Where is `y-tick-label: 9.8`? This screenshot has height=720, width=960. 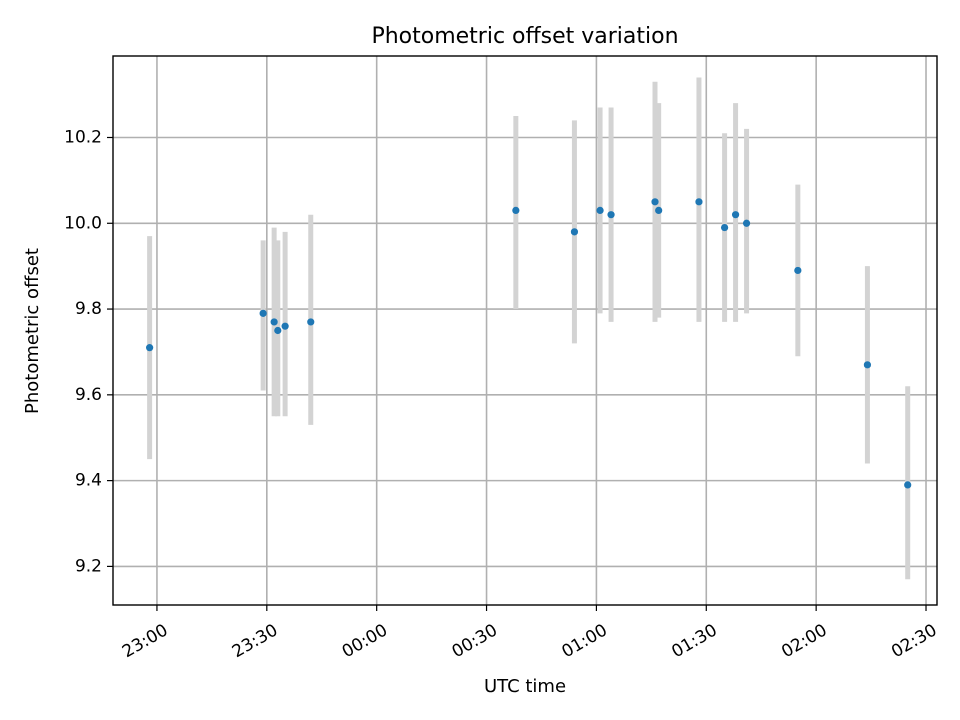 y-tick-label: 9.8 is located at coordinates (88, 309).